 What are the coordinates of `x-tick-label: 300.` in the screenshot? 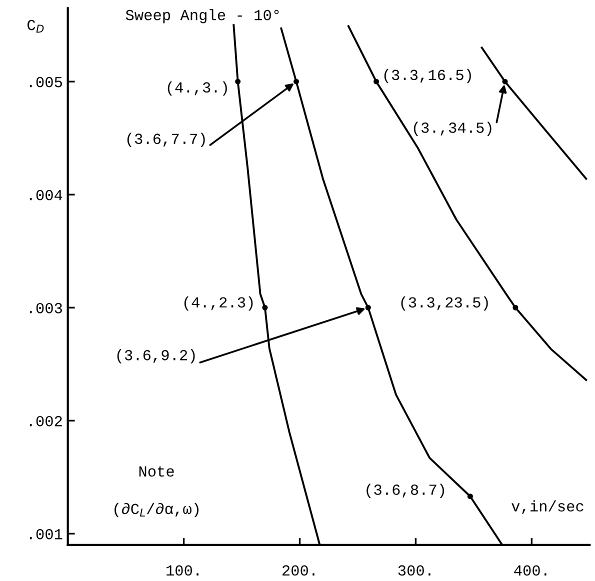 It's located at (414, 570).